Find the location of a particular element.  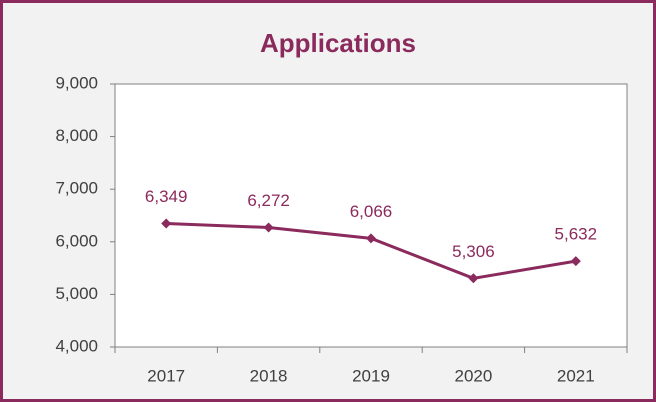

data-label: 5,306 is located at coordinates (473, 251).